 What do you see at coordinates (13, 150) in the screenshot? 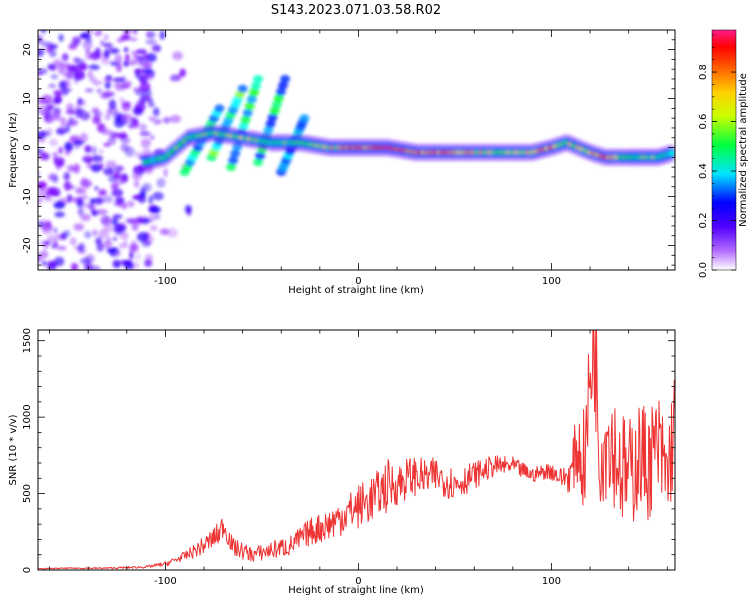
I see `spectrogram-ylabel: Frequency (Hz)` at bounding box center [13, 150].